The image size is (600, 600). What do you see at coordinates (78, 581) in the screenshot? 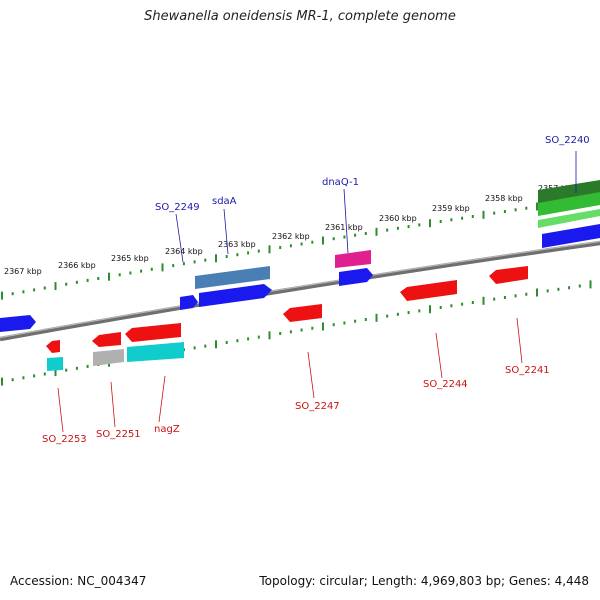
I see `accession-text: Accession: NC_004347` at bounding box center [78, 581].